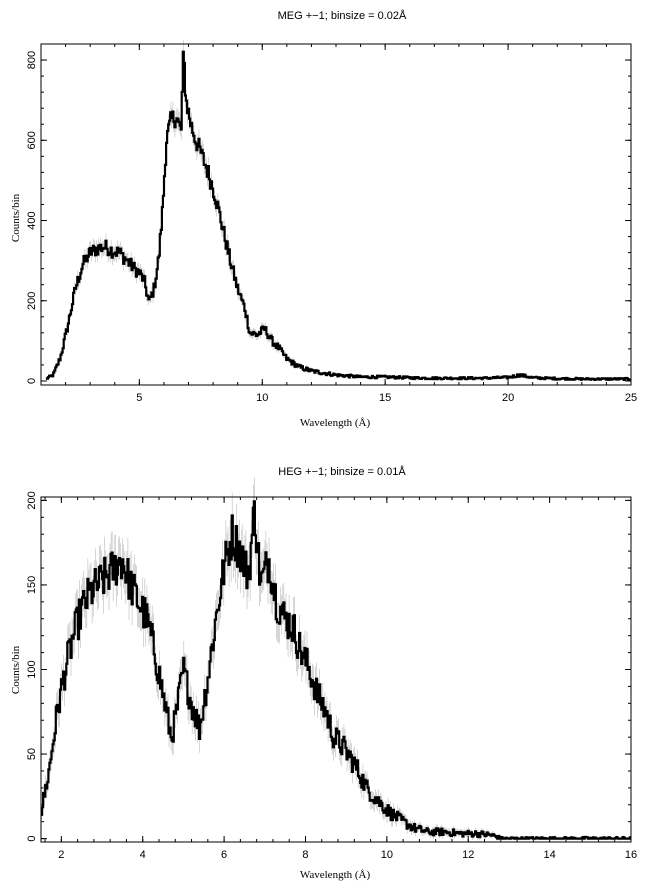 The height and width of the screenshot is (891, 649). I want to click on meg-y-tick-label: 0, so click(32, 381).